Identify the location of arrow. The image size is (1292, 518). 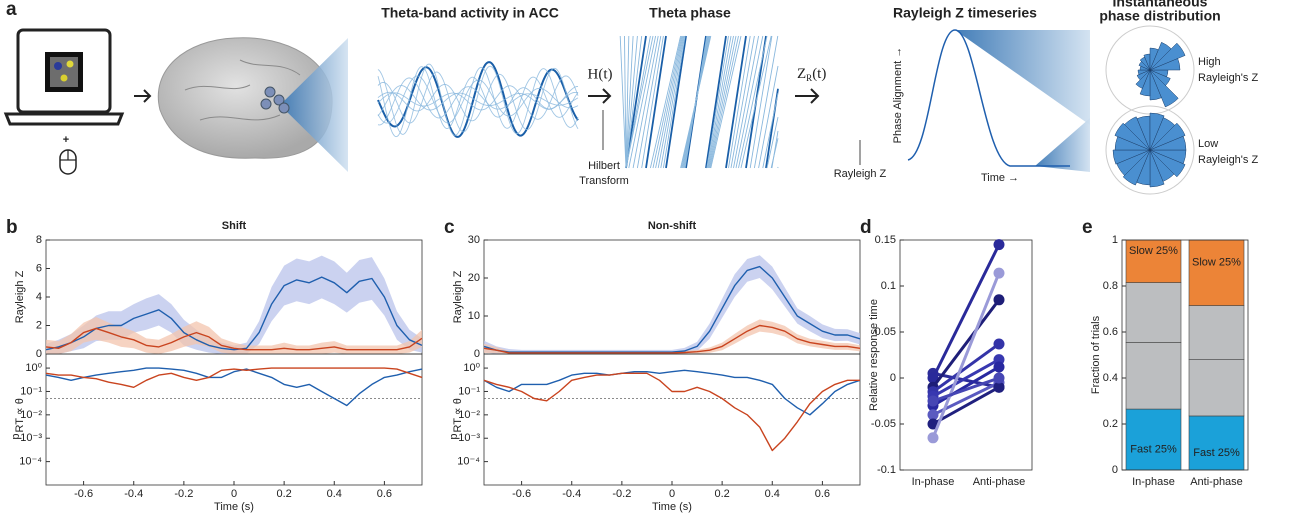
(143, 96).